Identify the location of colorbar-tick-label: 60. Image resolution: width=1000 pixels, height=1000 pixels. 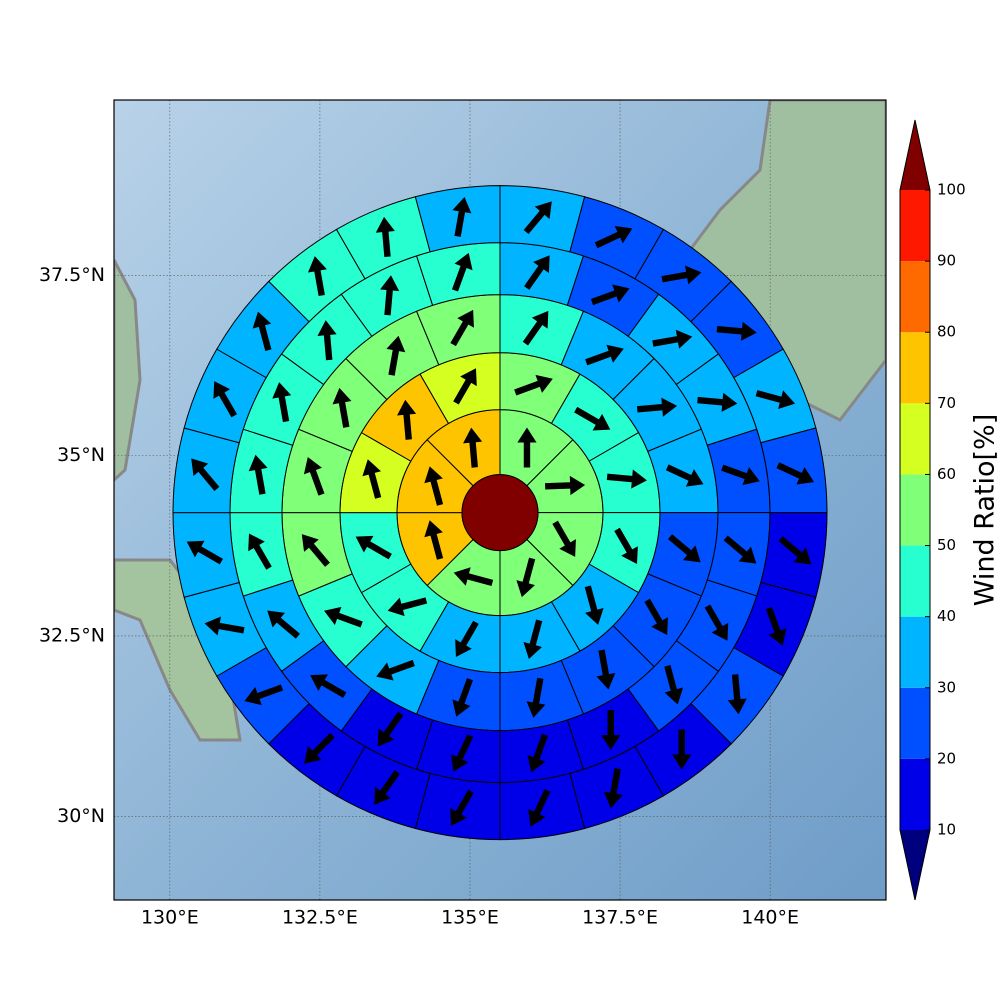
(946, 474).